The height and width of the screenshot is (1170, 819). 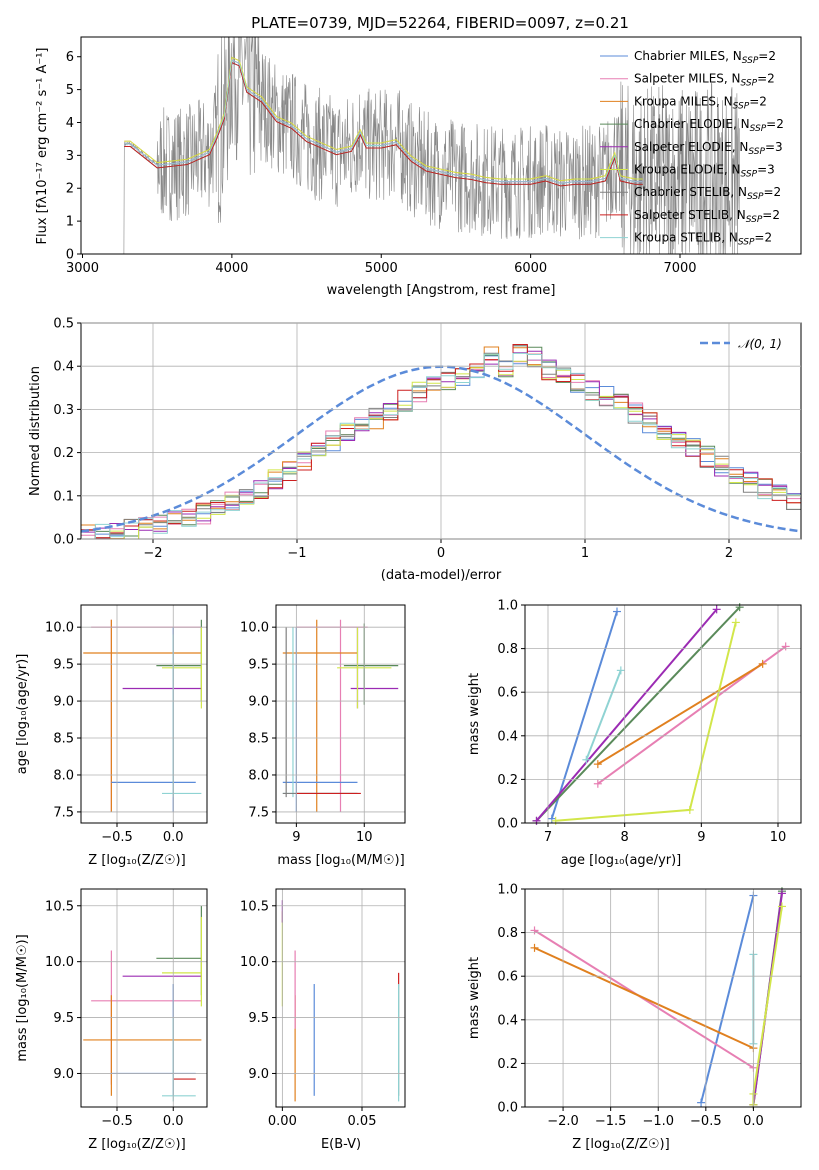 I want to click on x-tick-label: 8, so click(x=625, y=837).